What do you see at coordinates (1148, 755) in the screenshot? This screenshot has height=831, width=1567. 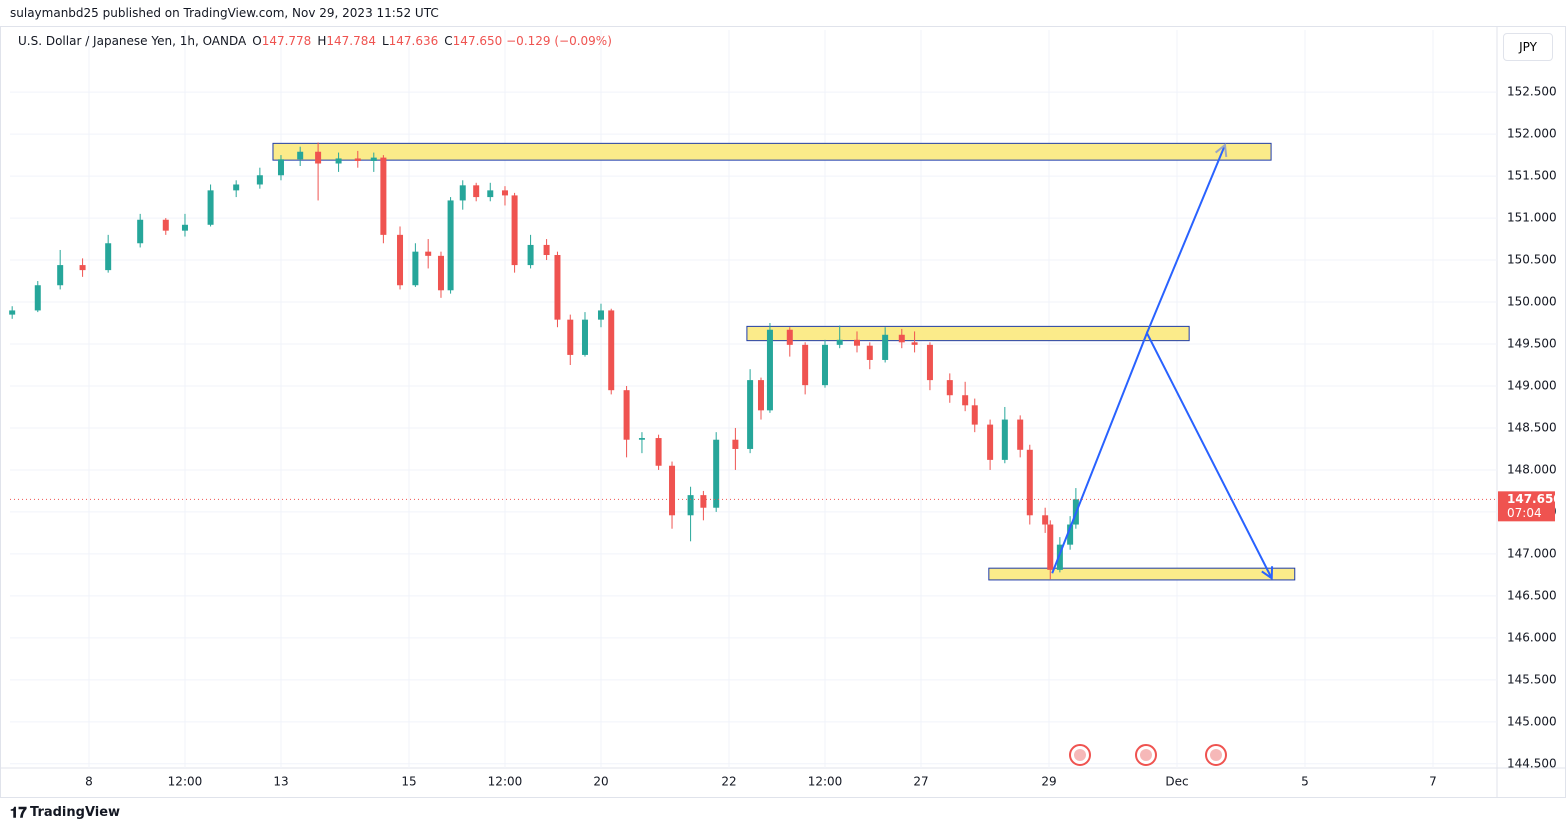 I see `event-icons` at bounding box center [1148, 755].